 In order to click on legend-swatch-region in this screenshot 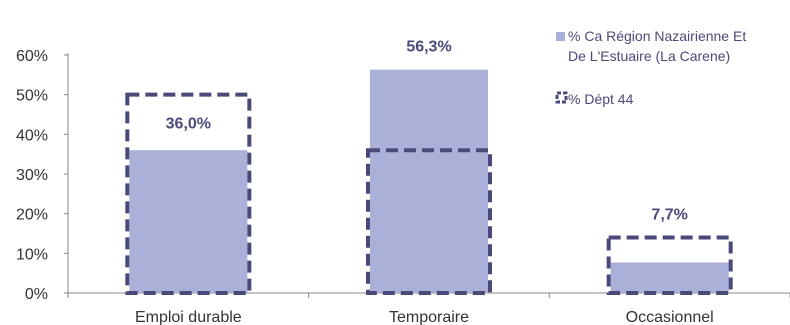, I will do `click(560, 36)`.